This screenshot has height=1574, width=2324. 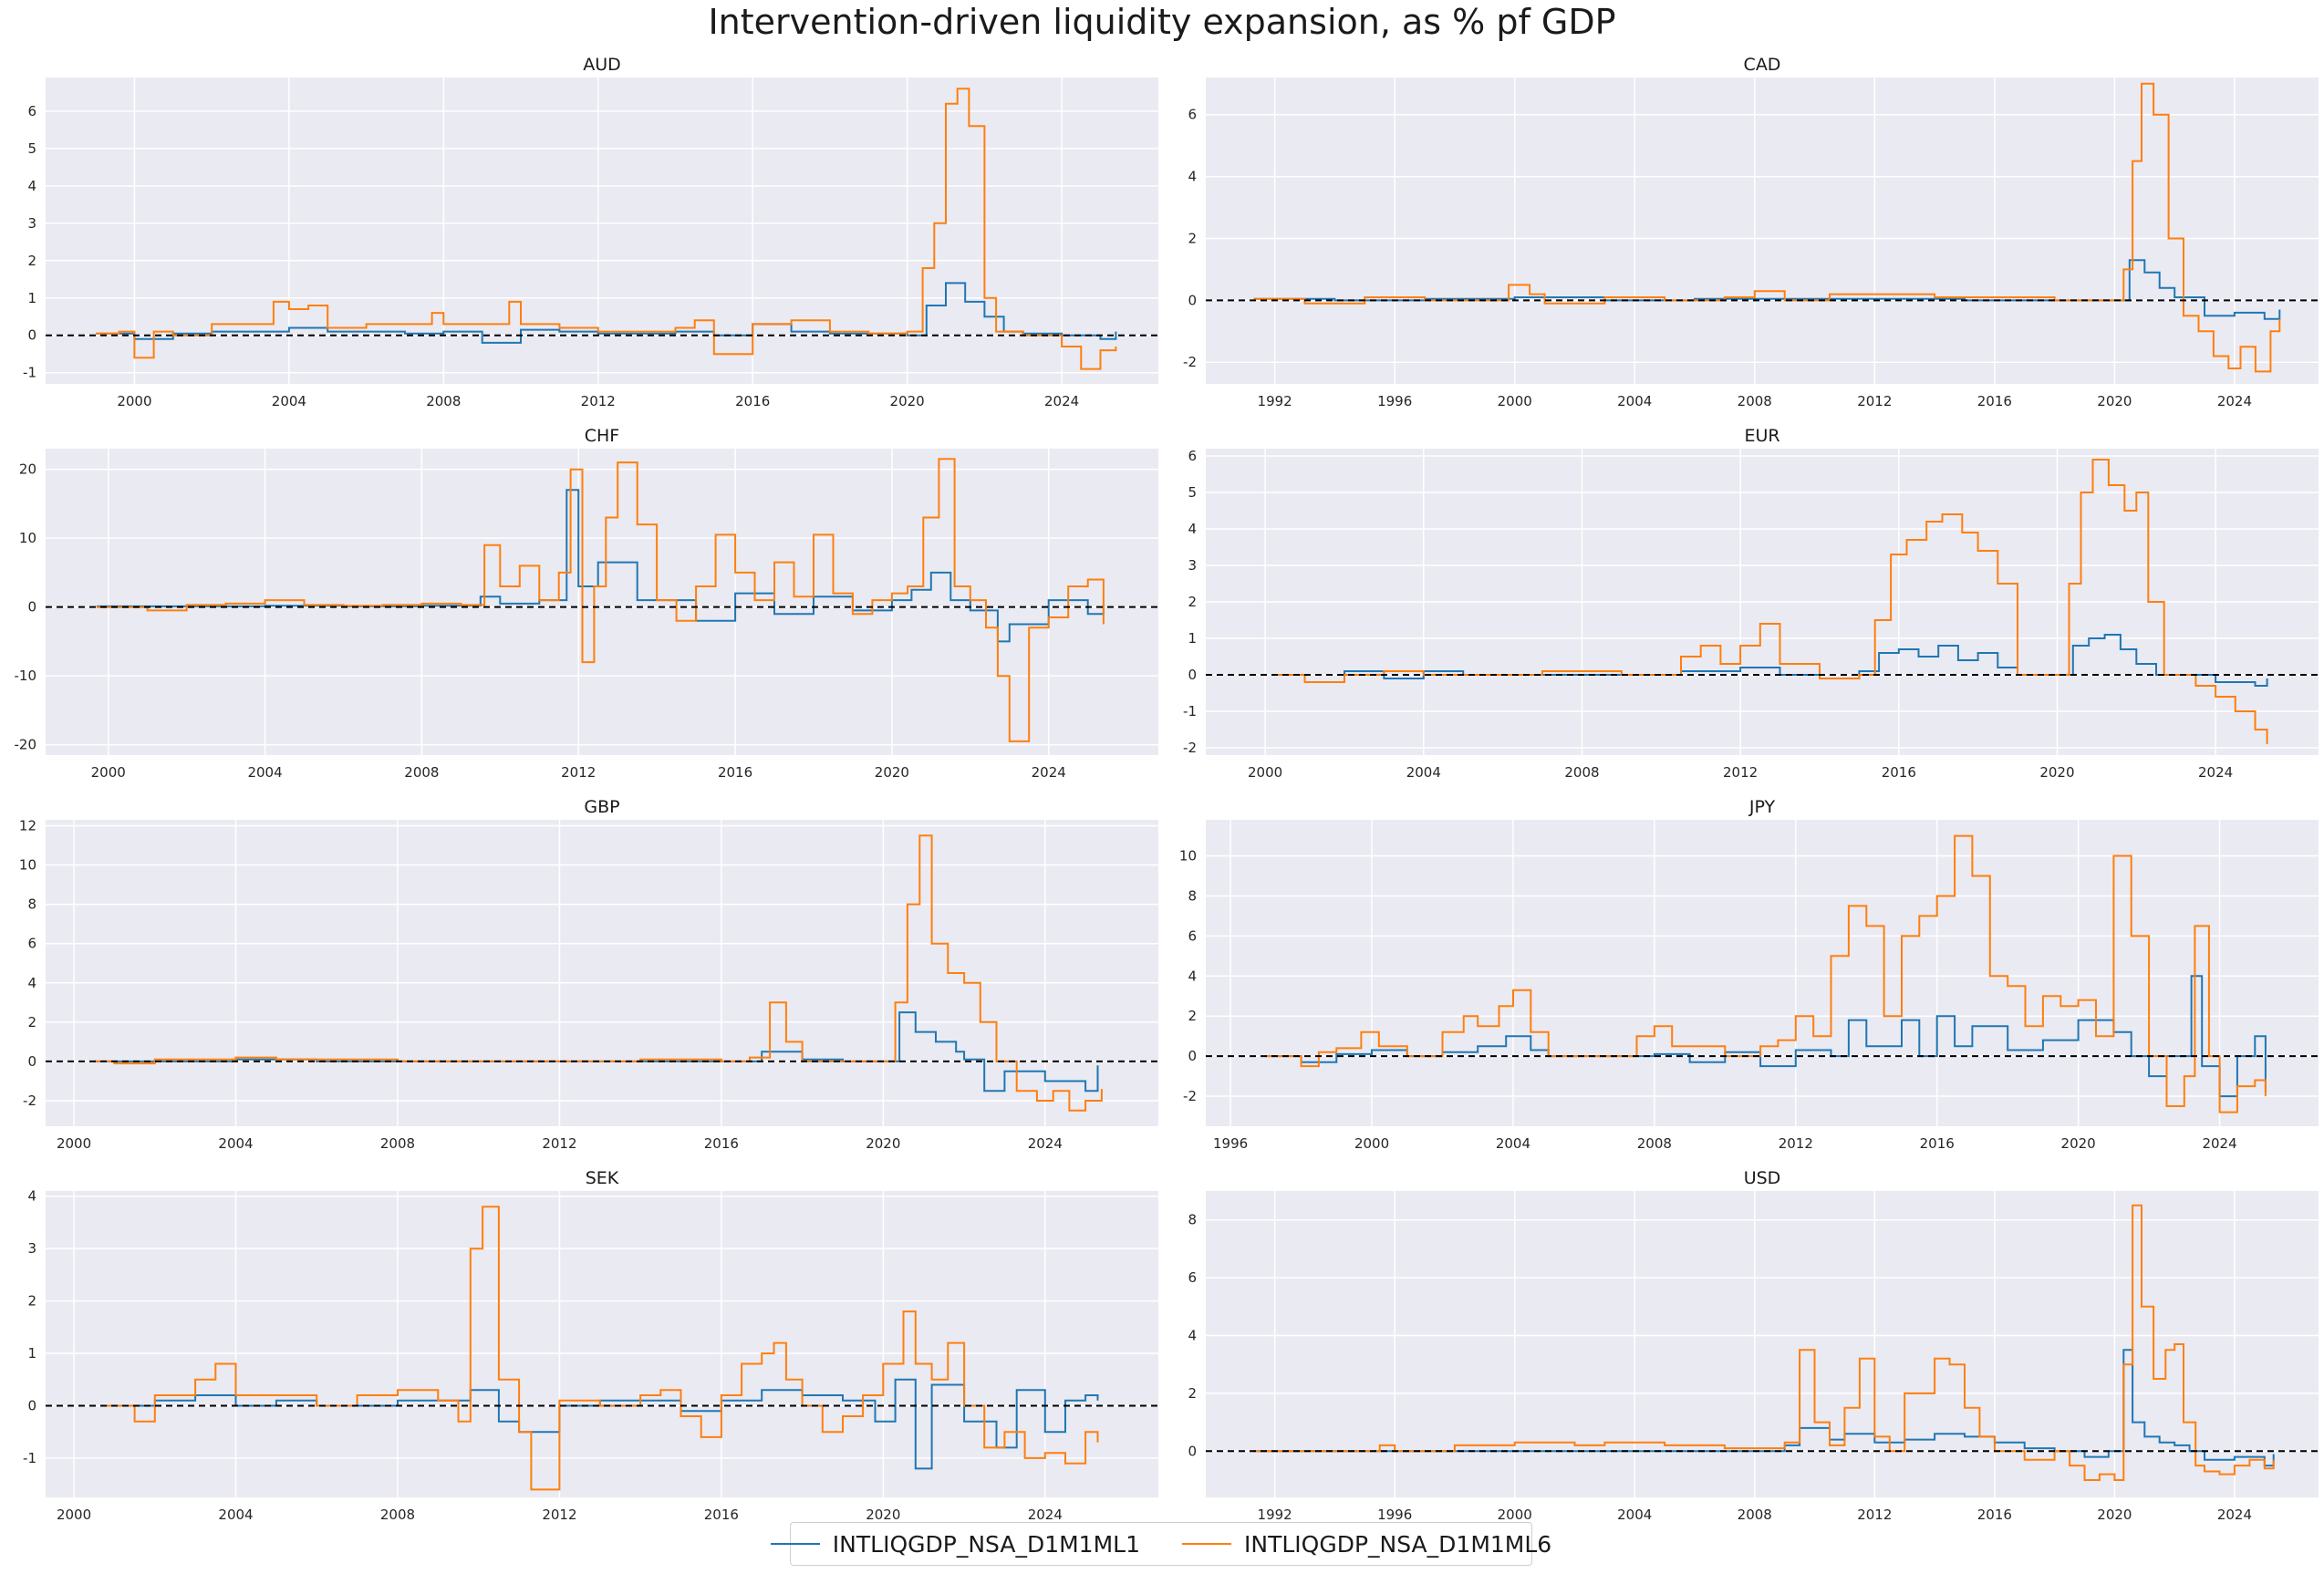 I want to click on panel-title: CAD, so click(x=1763, y=65).